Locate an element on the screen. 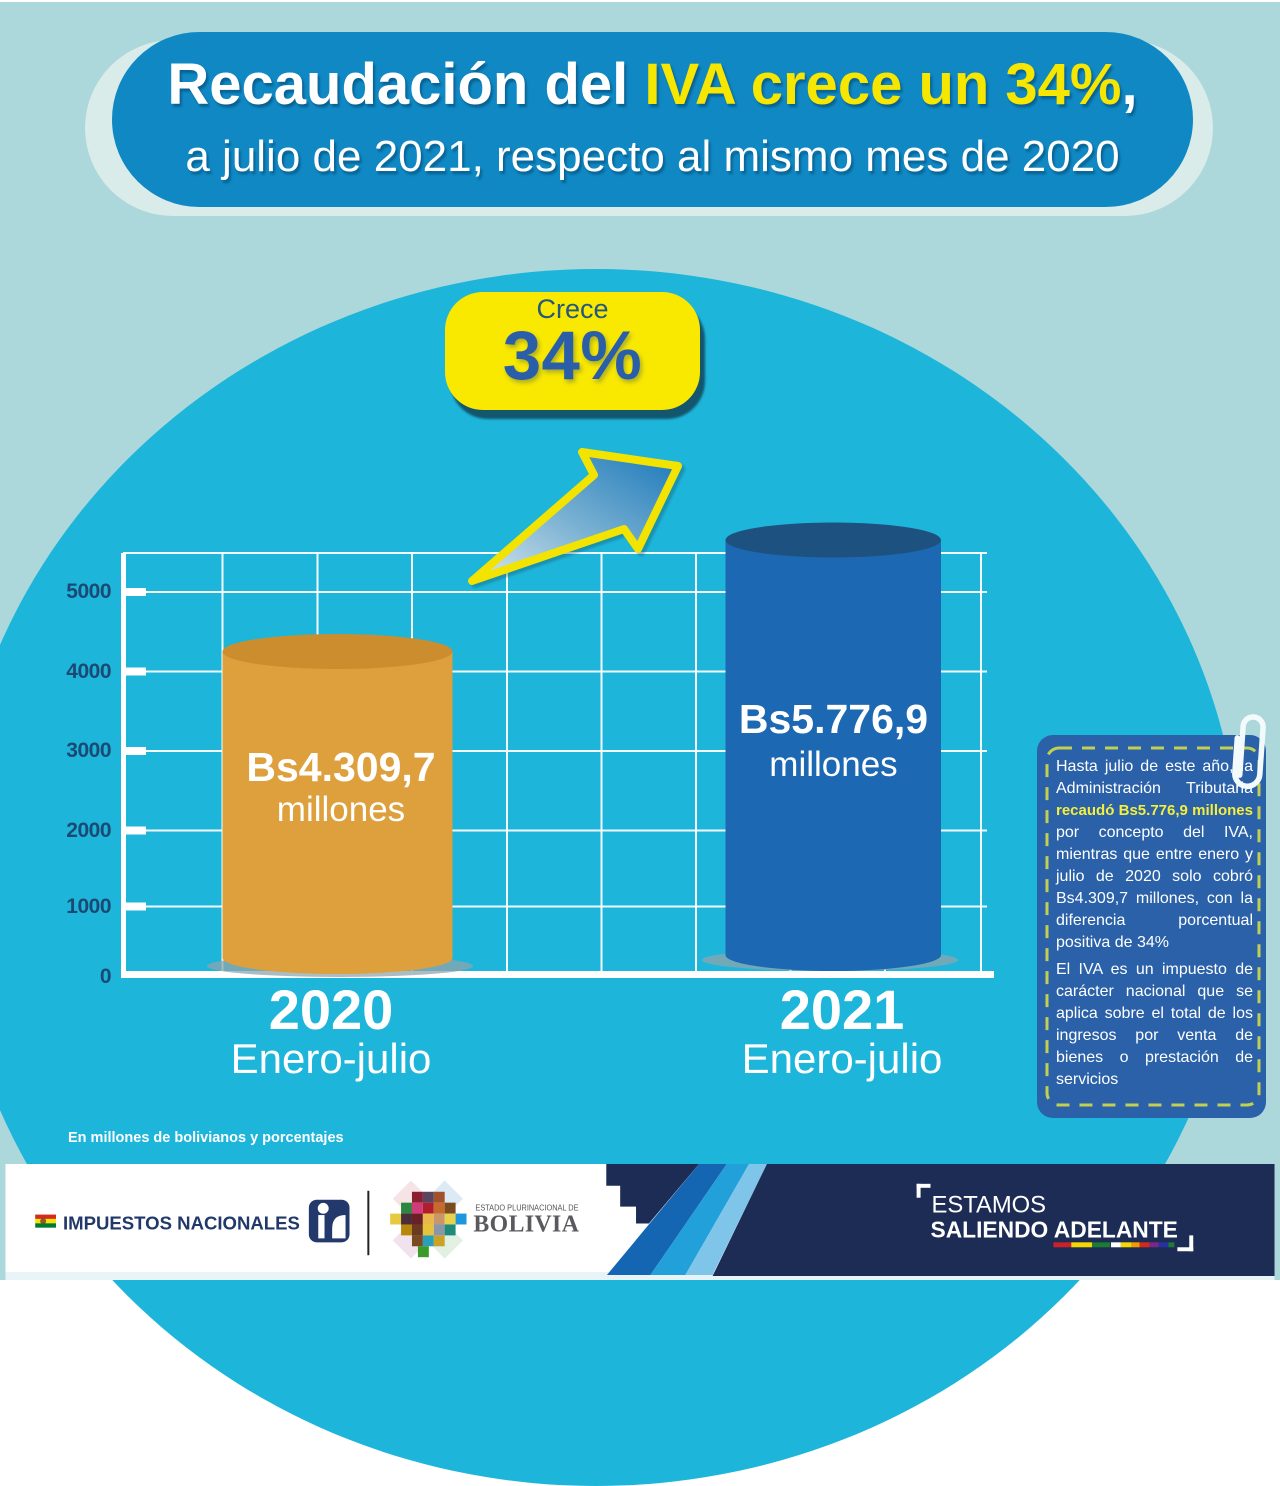 The width and height of the screenshot is (1280, 1486). svg-text: SALIENDO ADELANTE is located at coordinates (1053, 1229).